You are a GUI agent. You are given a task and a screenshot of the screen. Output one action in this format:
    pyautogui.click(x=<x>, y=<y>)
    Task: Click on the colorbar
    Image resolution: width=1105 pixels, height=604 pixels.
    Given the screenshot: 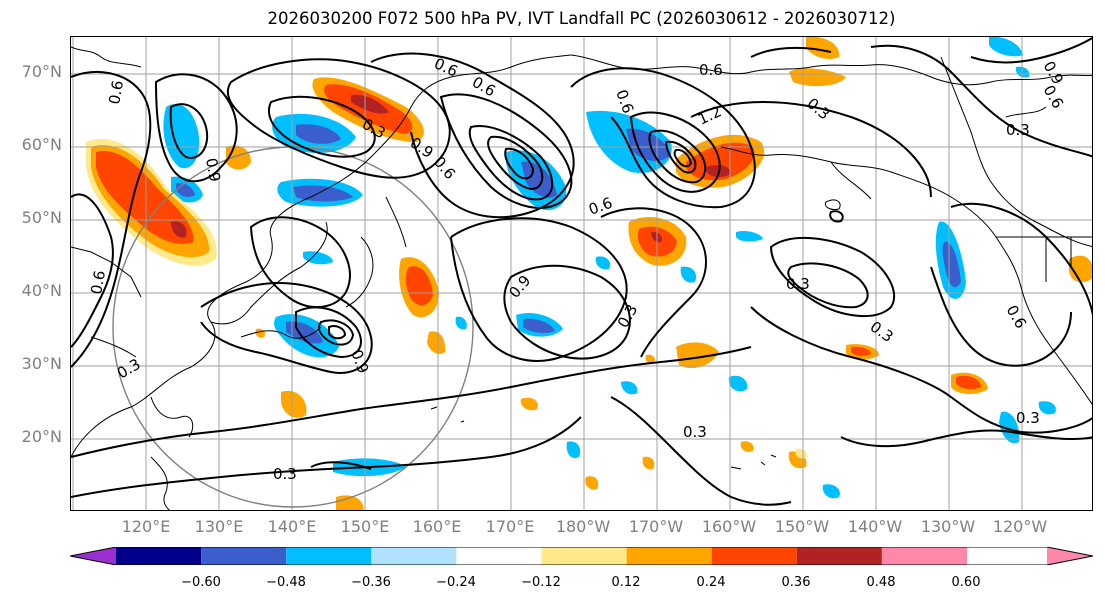 What is the action you would take?
    pyautogui.click(x=581, y=556)
    